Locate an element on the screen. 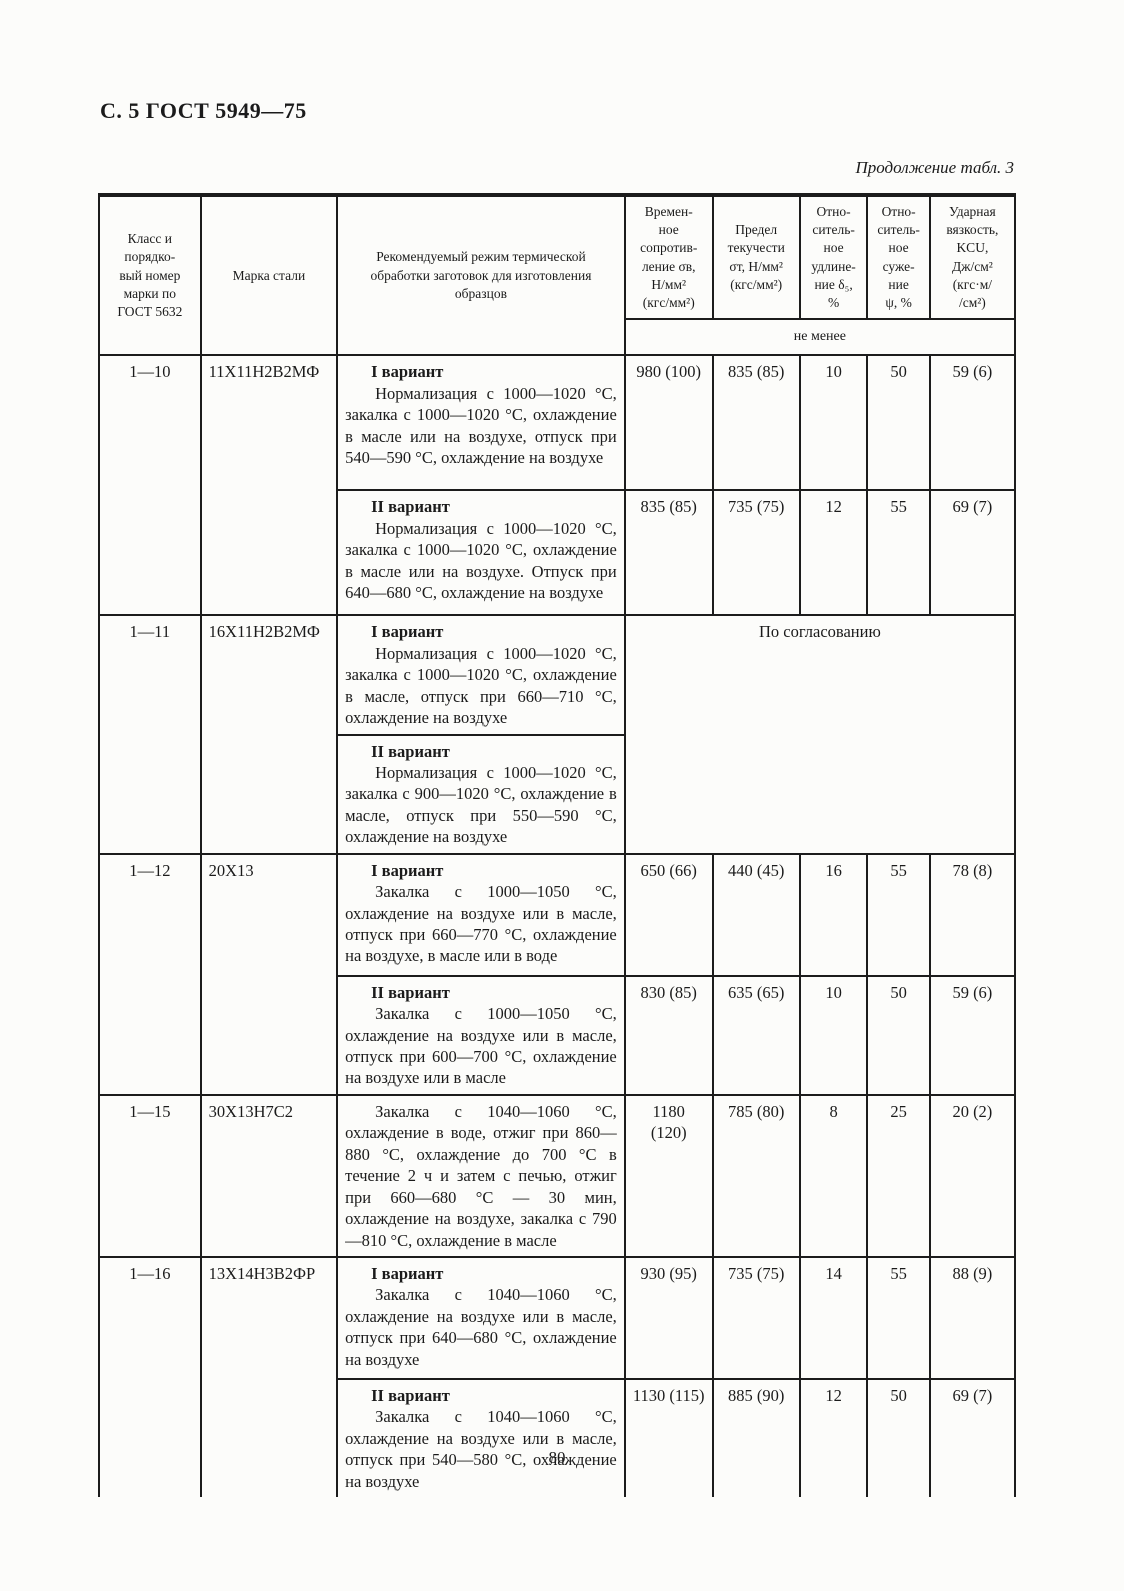 The height and width of the screenshot is (1591, 1124). tensile-value: 830 (85) is located at coordinates (668, 1035).